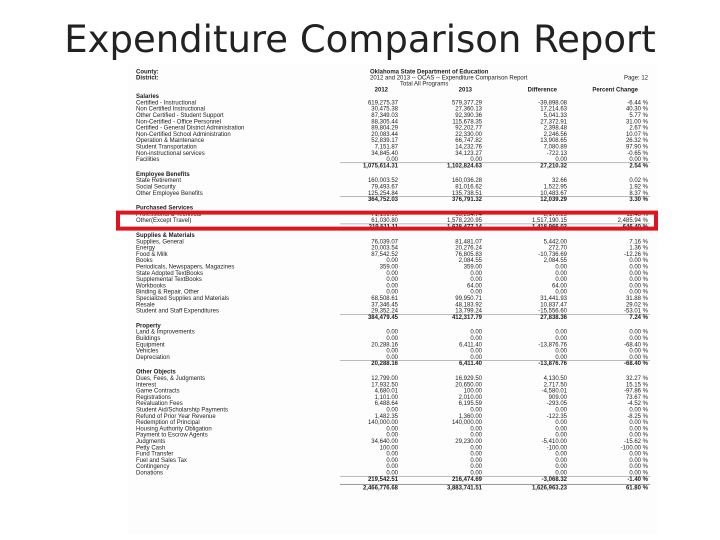 The height and width of the screenshot is (540, 720). What do you see at coordinates (383, 200) in the screenshot?
I see `section-total: 364,752.03` at bounding box center [383, 200].